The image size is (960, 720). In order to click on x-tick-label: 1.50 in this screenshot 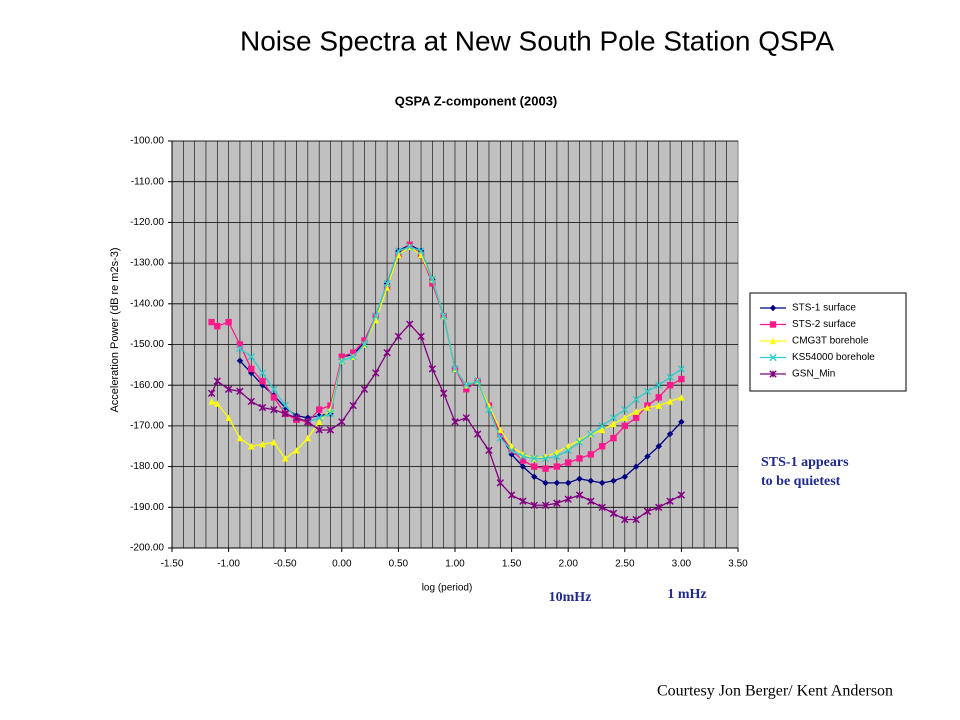, I will do `click(512, 564)`.